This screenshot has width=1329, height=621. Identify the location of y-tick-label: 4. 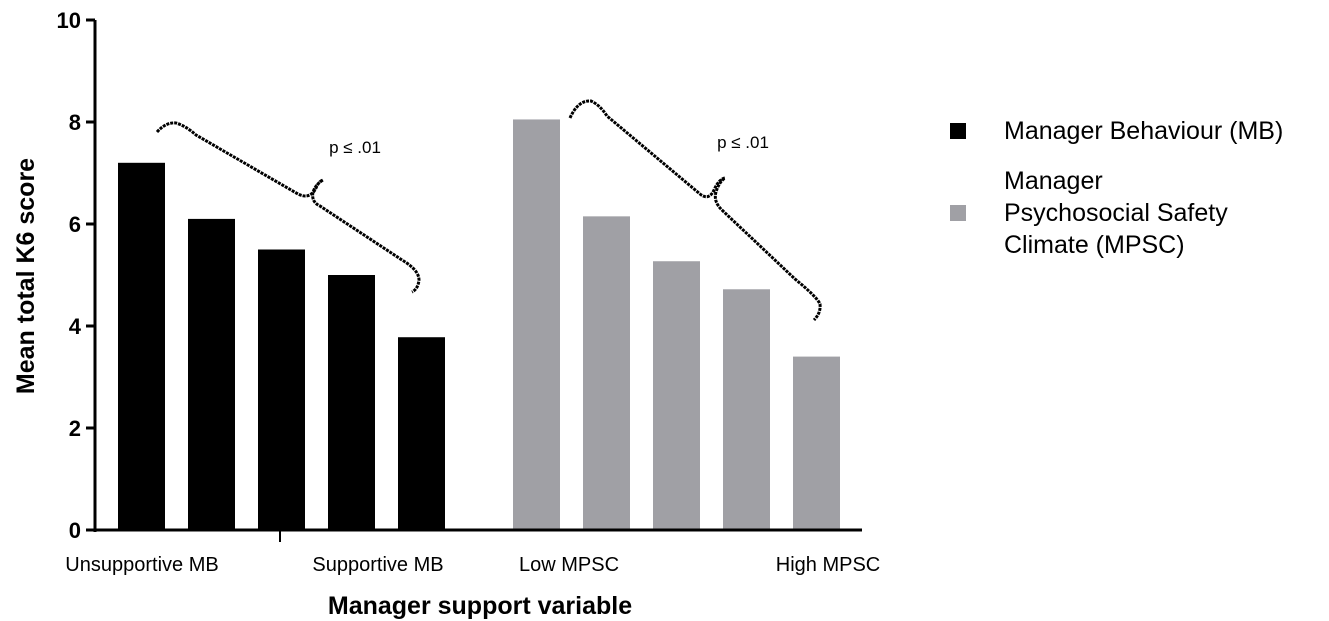
(75, 326).